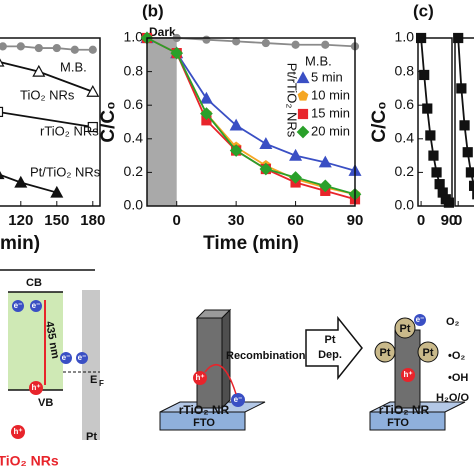  I want to click on shade-label: Dark, so click(162, 32).